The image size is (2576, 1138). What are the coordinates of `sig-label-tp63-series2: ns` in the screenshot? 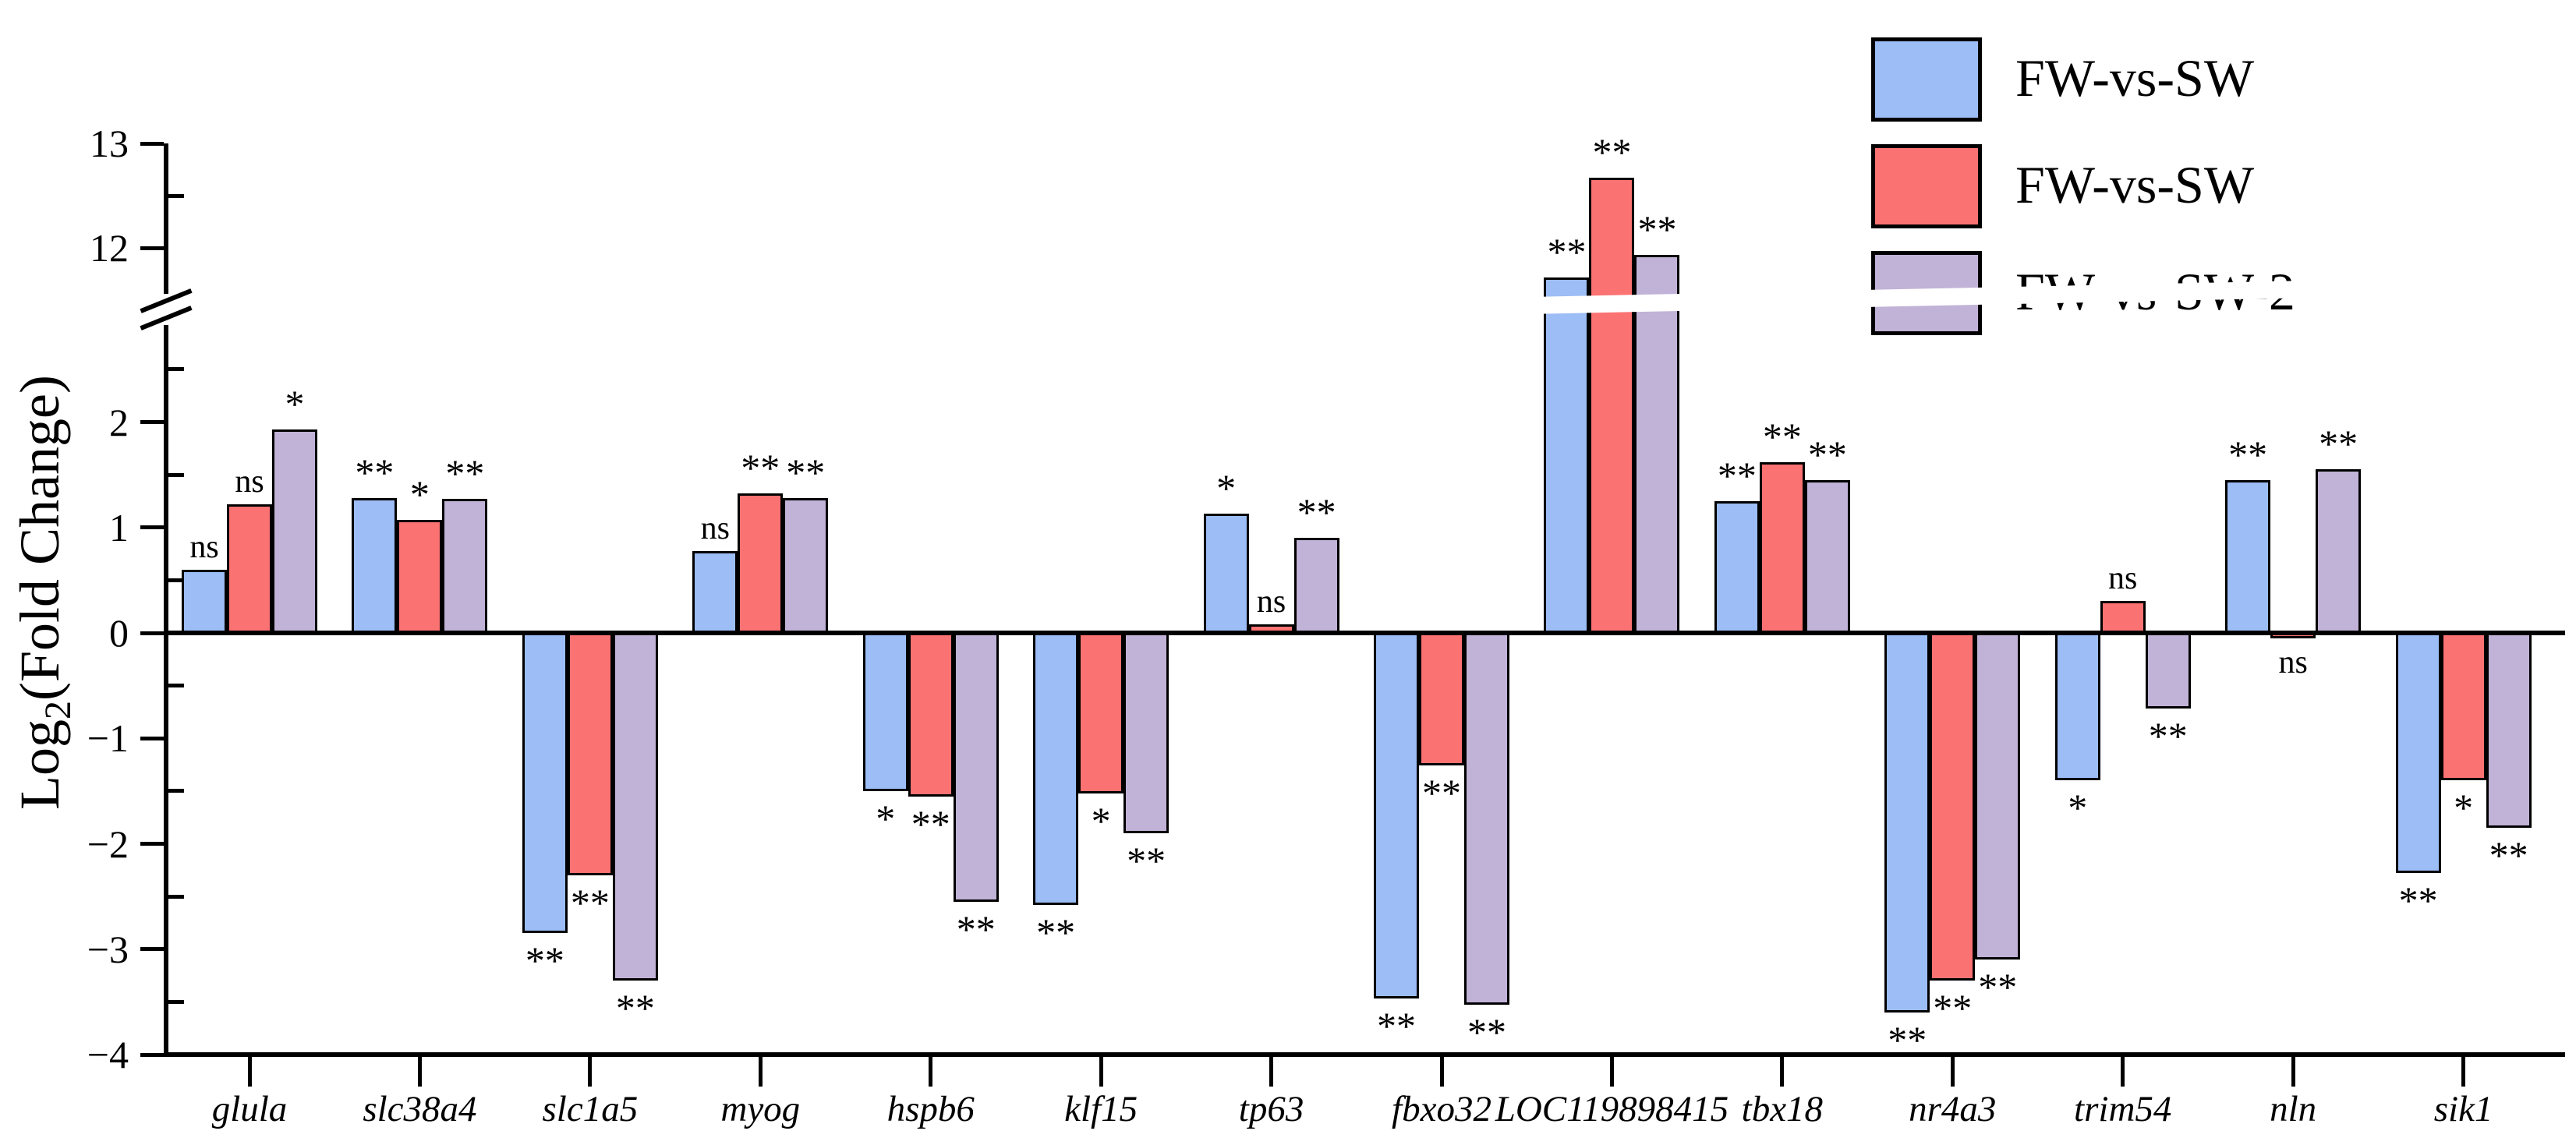 It's located at (1271, 602).